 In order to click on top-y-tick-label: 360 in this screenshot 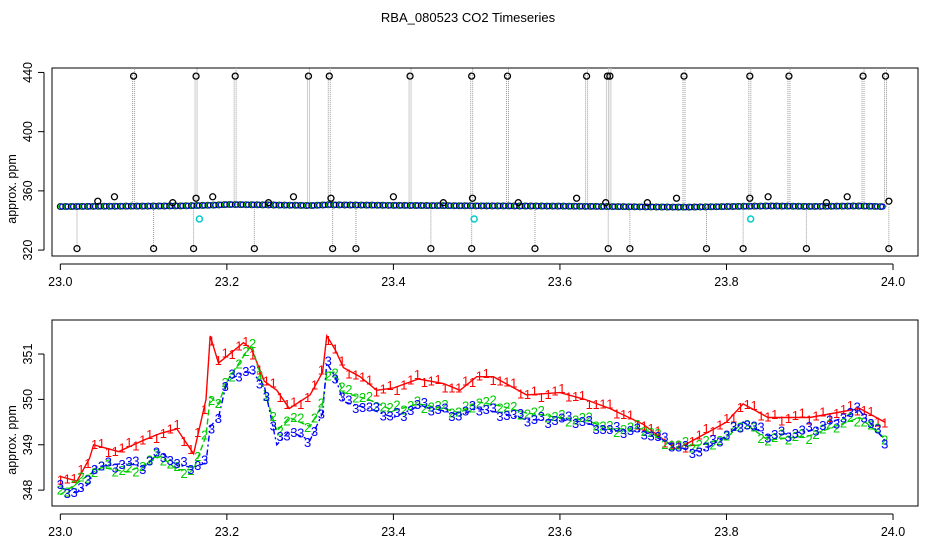, I will do `click(28, 190)`.